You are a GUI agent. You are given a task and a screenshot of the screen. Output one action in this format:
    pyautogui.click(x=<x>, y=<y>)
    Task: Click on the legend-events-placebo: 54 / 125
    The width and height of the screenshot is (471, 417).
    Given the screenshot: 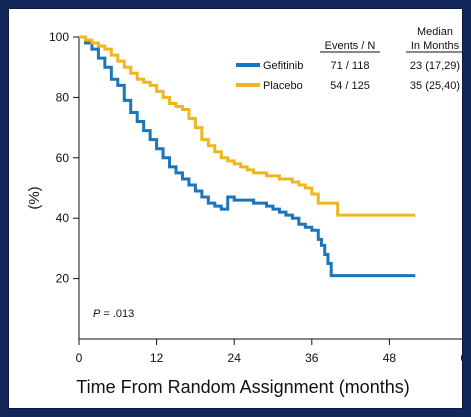 What is the action you would take?
    pyautogui.click(x=350, y=86)
    